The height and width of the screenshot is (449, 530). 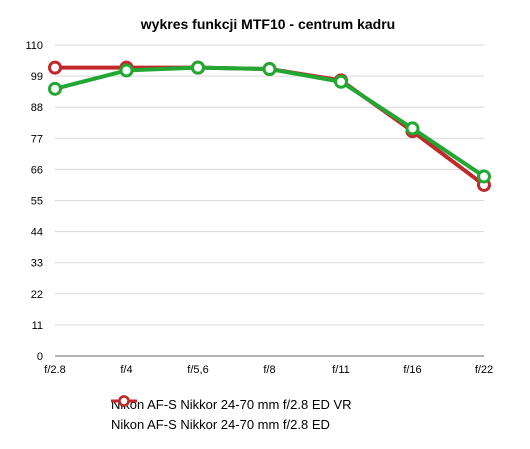 What do you see at coordinates (484, 370) in the screenshot?
I see `x-tick-label: f/22` at bounding box center [484, 370].